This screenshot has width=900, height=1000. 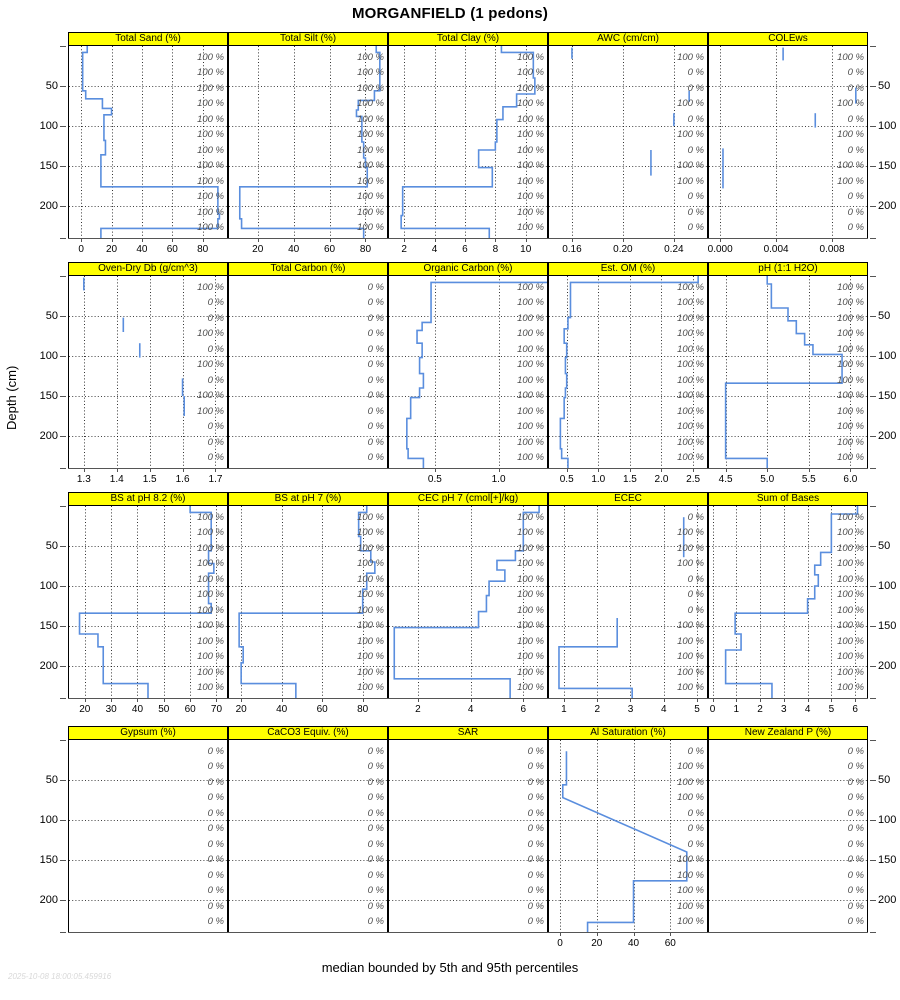 I want to click on depth-tick-label-left: 100, so click(x=48, y=820).